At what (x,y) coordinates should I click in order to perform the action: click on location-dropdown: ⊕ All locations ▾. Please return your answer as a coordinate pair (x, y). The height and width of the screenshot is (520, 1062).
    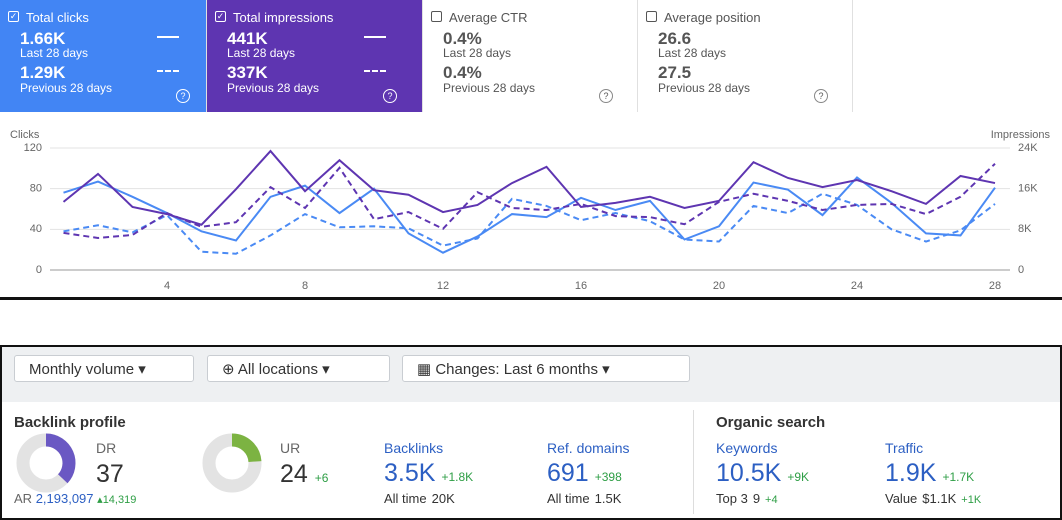
    Looking at the image, I should click on (298, 368).